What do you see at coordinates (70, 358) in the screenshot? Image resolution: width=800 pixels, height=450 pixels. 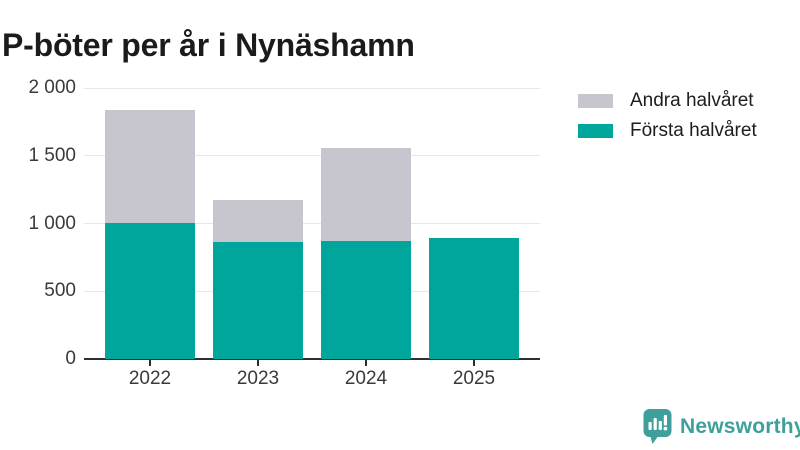 I see `y-axis-tick-label: 0` at bounding box center [70, 358].